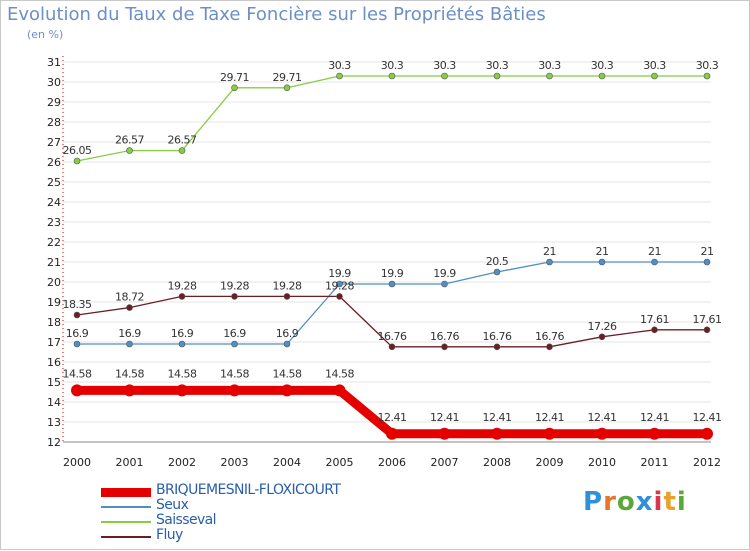 This screenshot has height=551, width=750. I want to click on logo-letter: i, so click(681, 502).